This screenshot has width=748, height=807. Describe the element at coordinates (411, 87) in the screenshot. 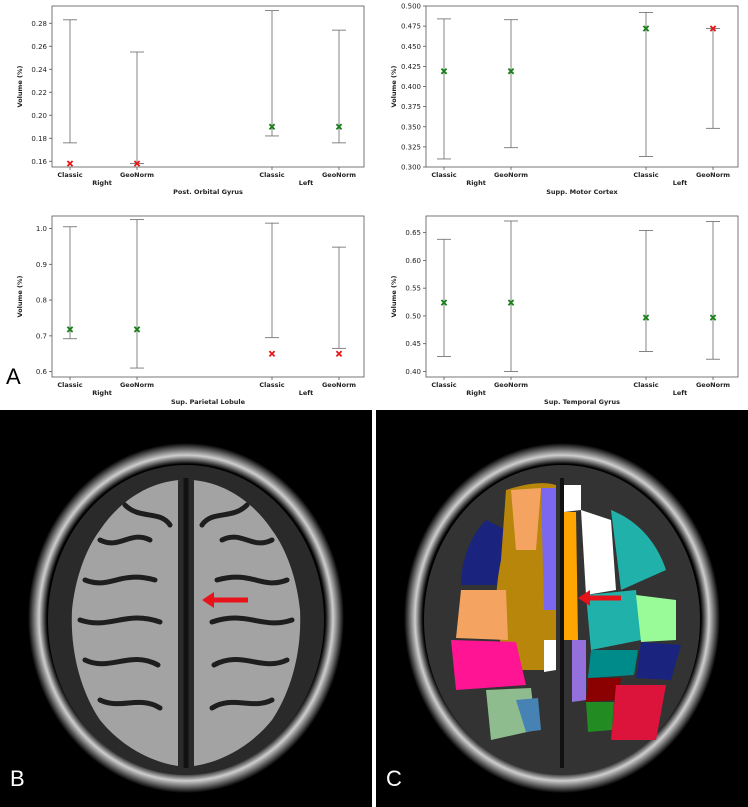

I see `y-tick-label: 0.400` at that location.